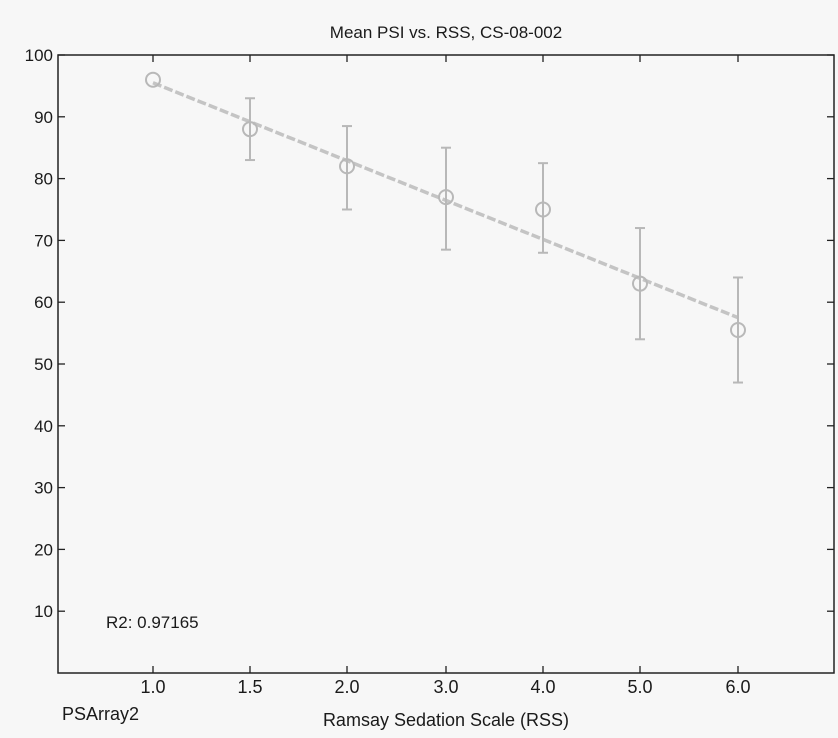 The height and width of the screenshot is (738, 838). I want to click on x-tick-label: 4.0, so click(542, 687).